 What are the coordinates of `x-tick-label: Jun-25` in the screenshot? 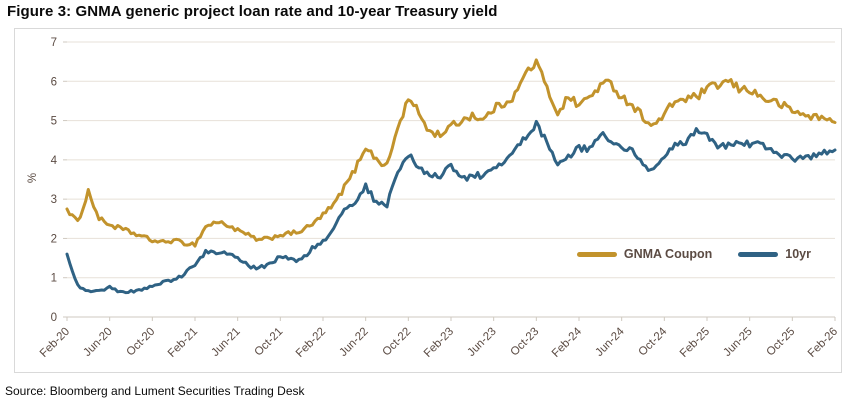 It's located at (737, 342).